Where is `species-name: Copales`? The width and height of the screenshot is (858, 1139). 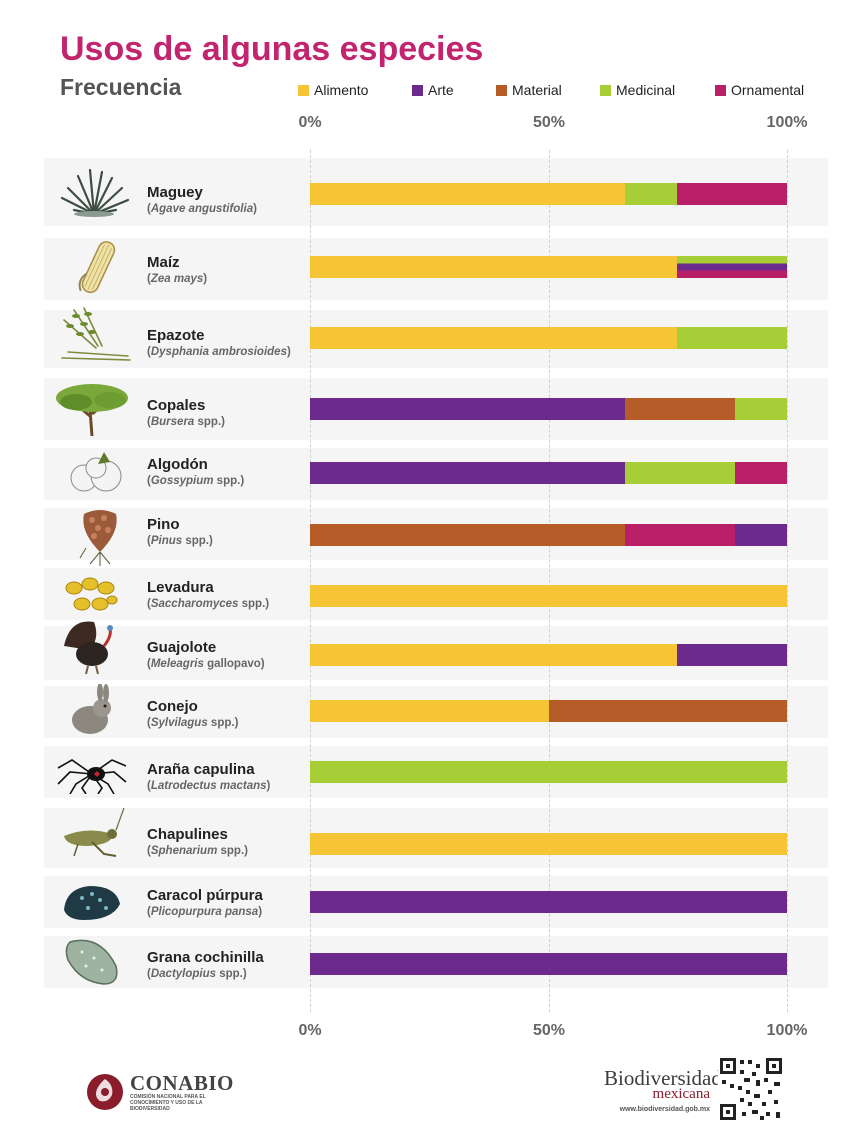
species-name: Copales is located at coordinates (176, 405).